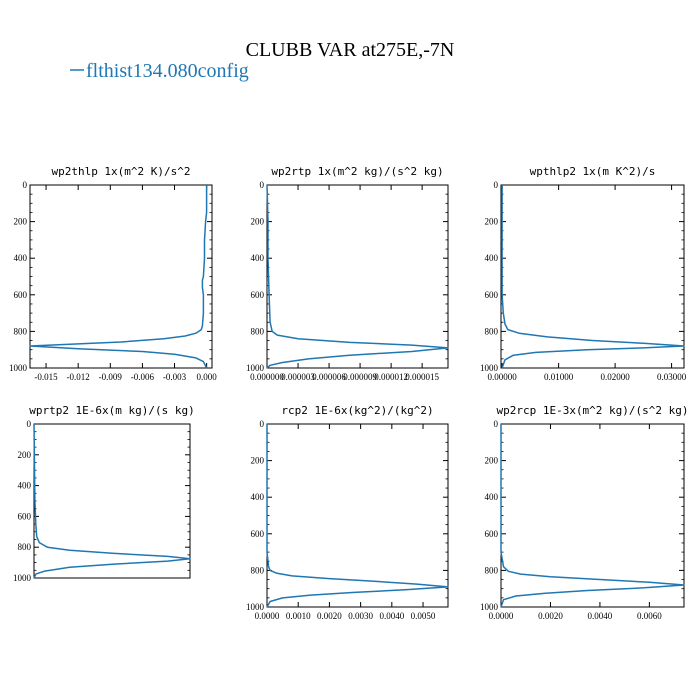 The image size is (700, 700). What do you see at coordinates (350, 50) in the screenshot?
I see `figure-title: CLUBB VAR at275E,-7N` at bounding box center [350, 50].